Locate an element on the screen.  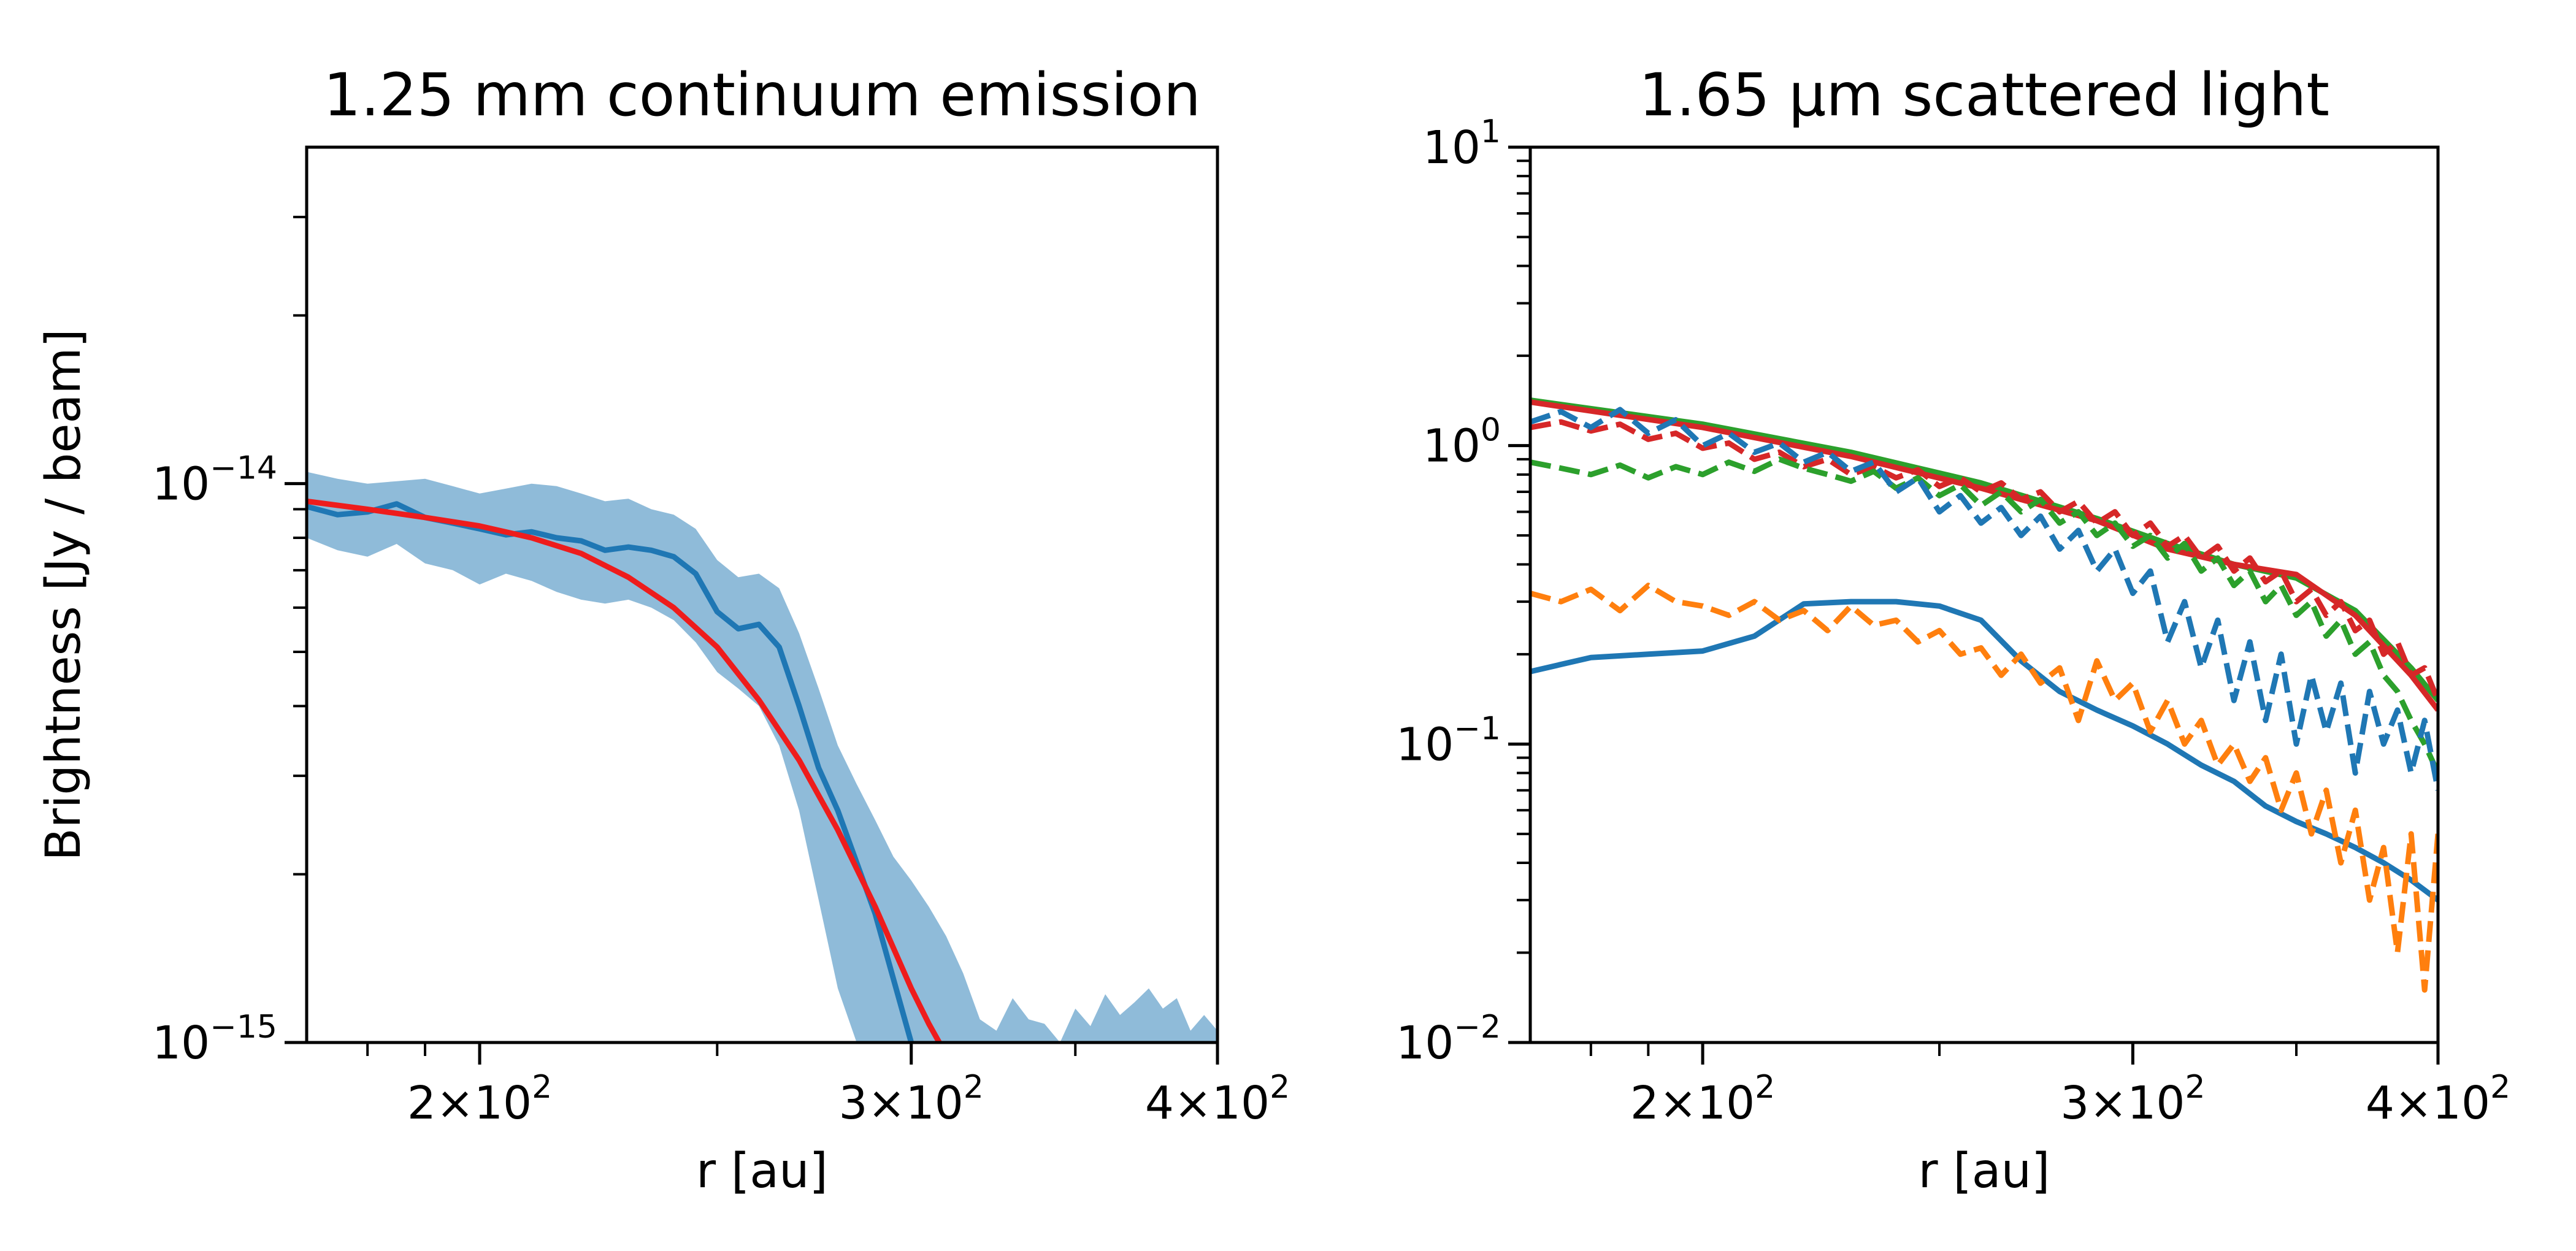
y-tick-label: 10⁻¹⁵ is located at coordinates (214, 1039).